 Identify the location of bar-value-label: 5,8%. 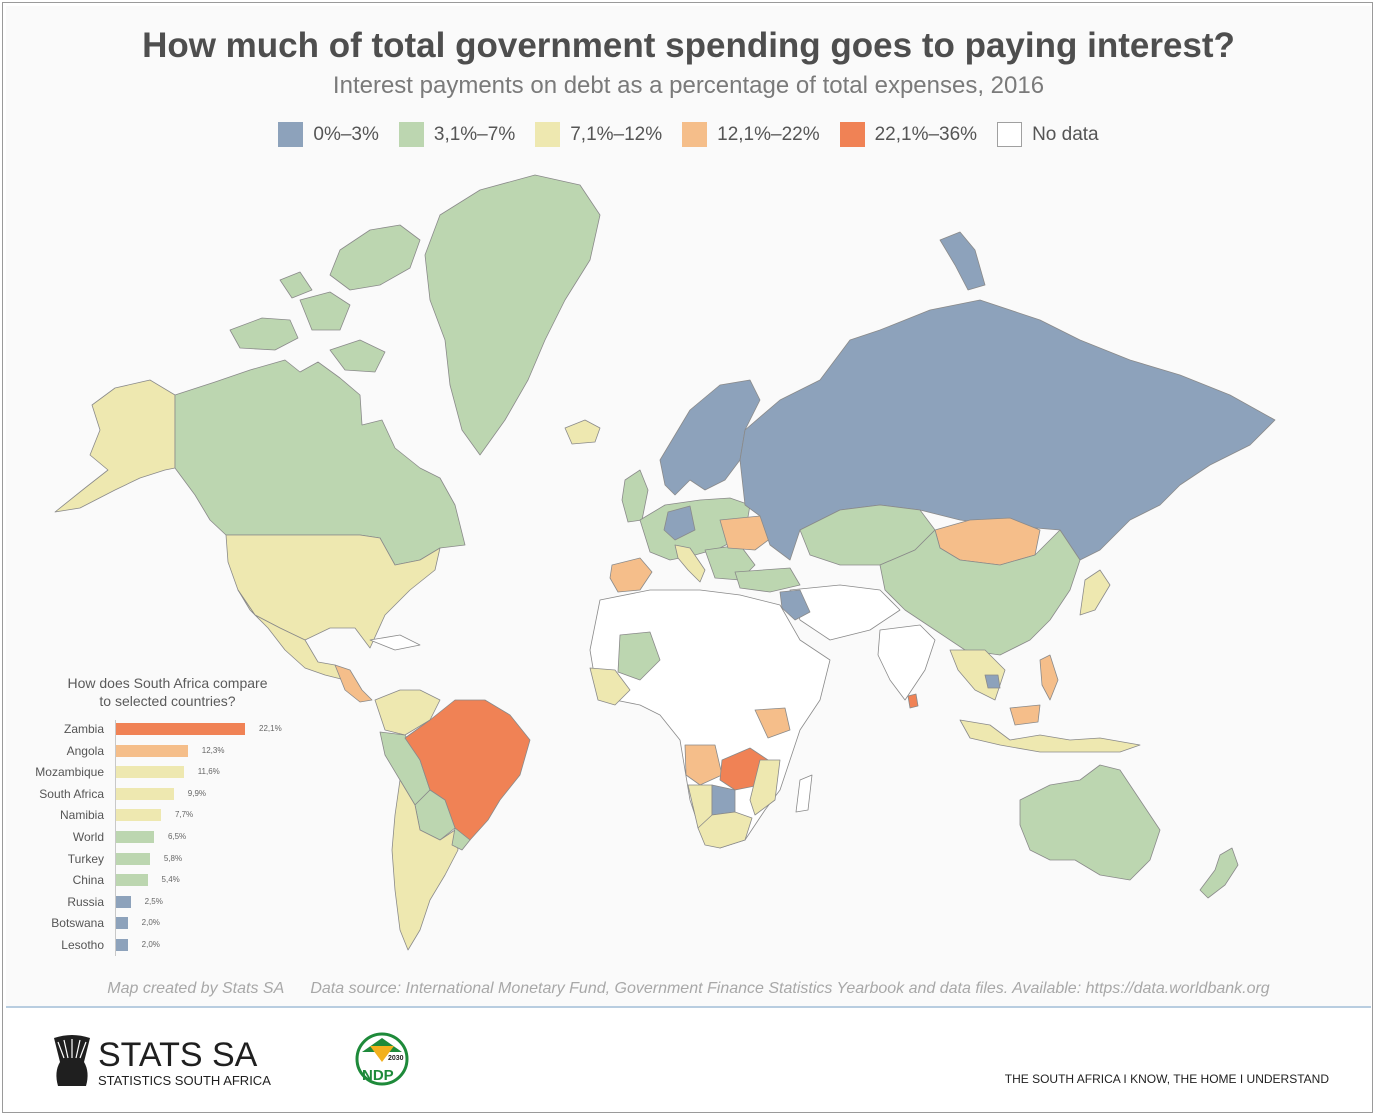
(173, 858).